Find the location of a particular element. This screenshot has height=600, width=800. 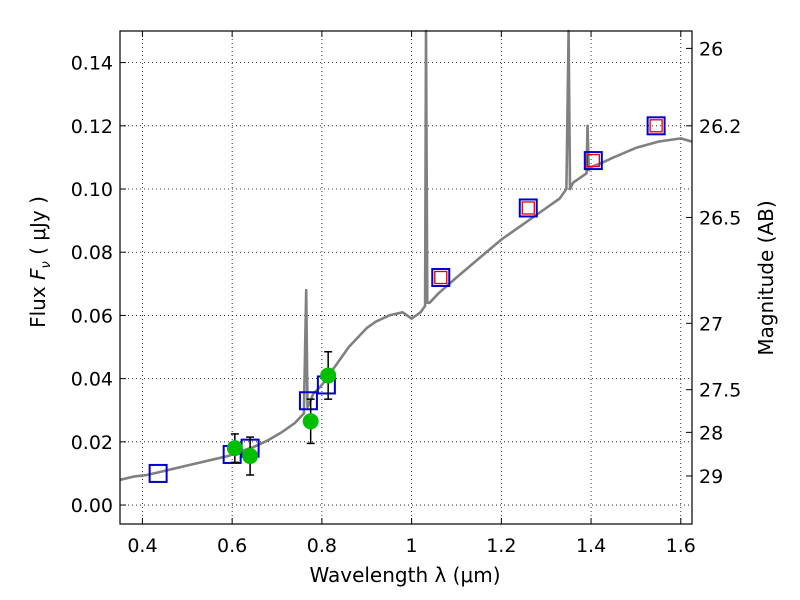

y-tick-label: 0.06 is located at coordinates (92, 316).